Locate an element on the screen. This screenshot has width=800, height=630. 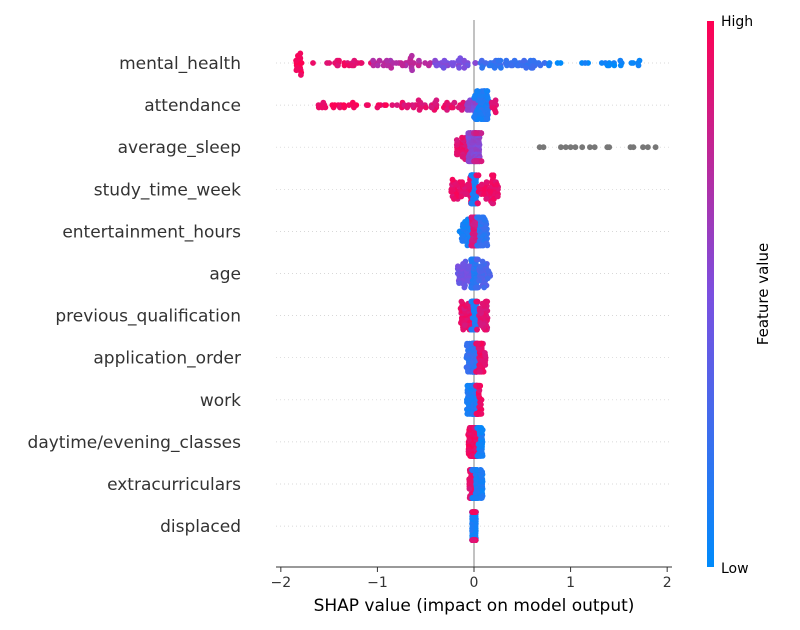
x-axis-title: SHAP value (impact on model output) is located at coordinates (474, 606).